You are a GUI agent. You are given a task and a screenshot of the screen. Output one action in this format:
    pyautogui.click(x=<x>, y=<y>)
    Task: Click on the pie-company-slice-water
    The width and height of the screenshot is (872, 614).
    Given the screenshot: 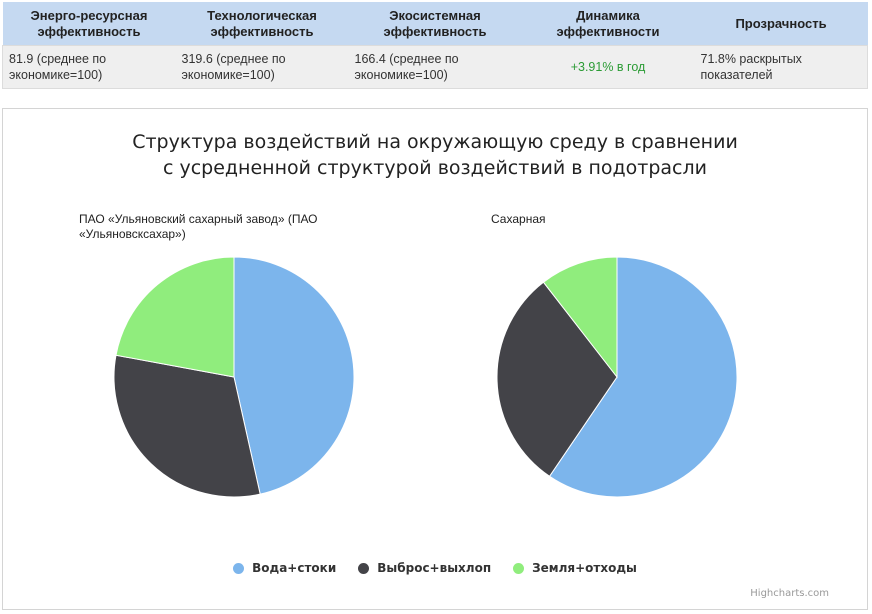 What is the action you would take?
    pyautogui.click(x=294, y=375)
    